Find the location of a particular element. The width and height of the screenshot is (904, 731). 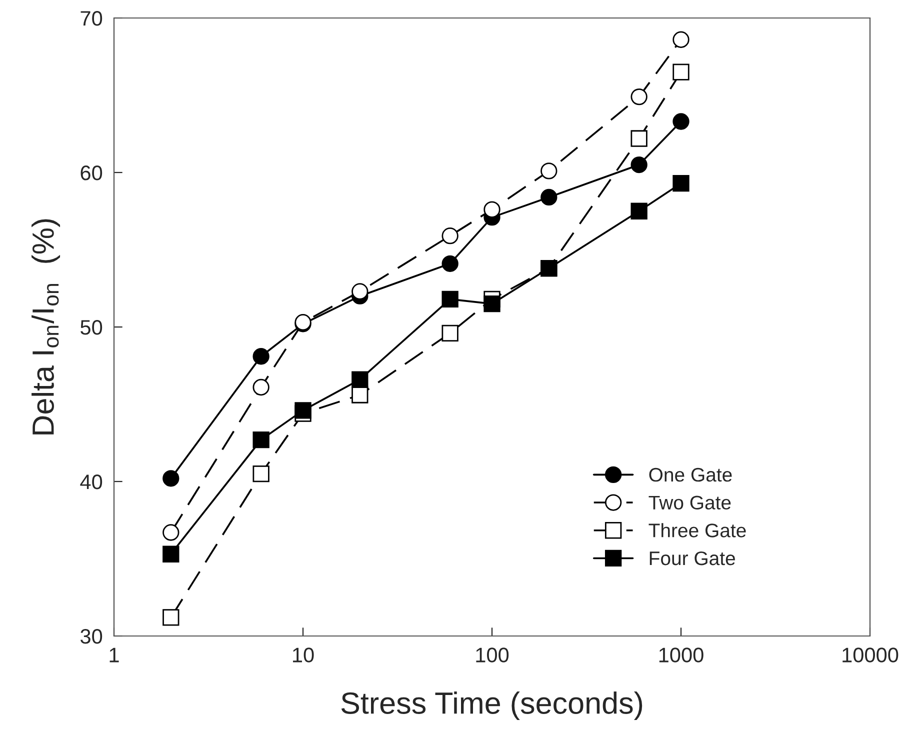

legend-label: Four Gate is located at coordinates (692, 558).